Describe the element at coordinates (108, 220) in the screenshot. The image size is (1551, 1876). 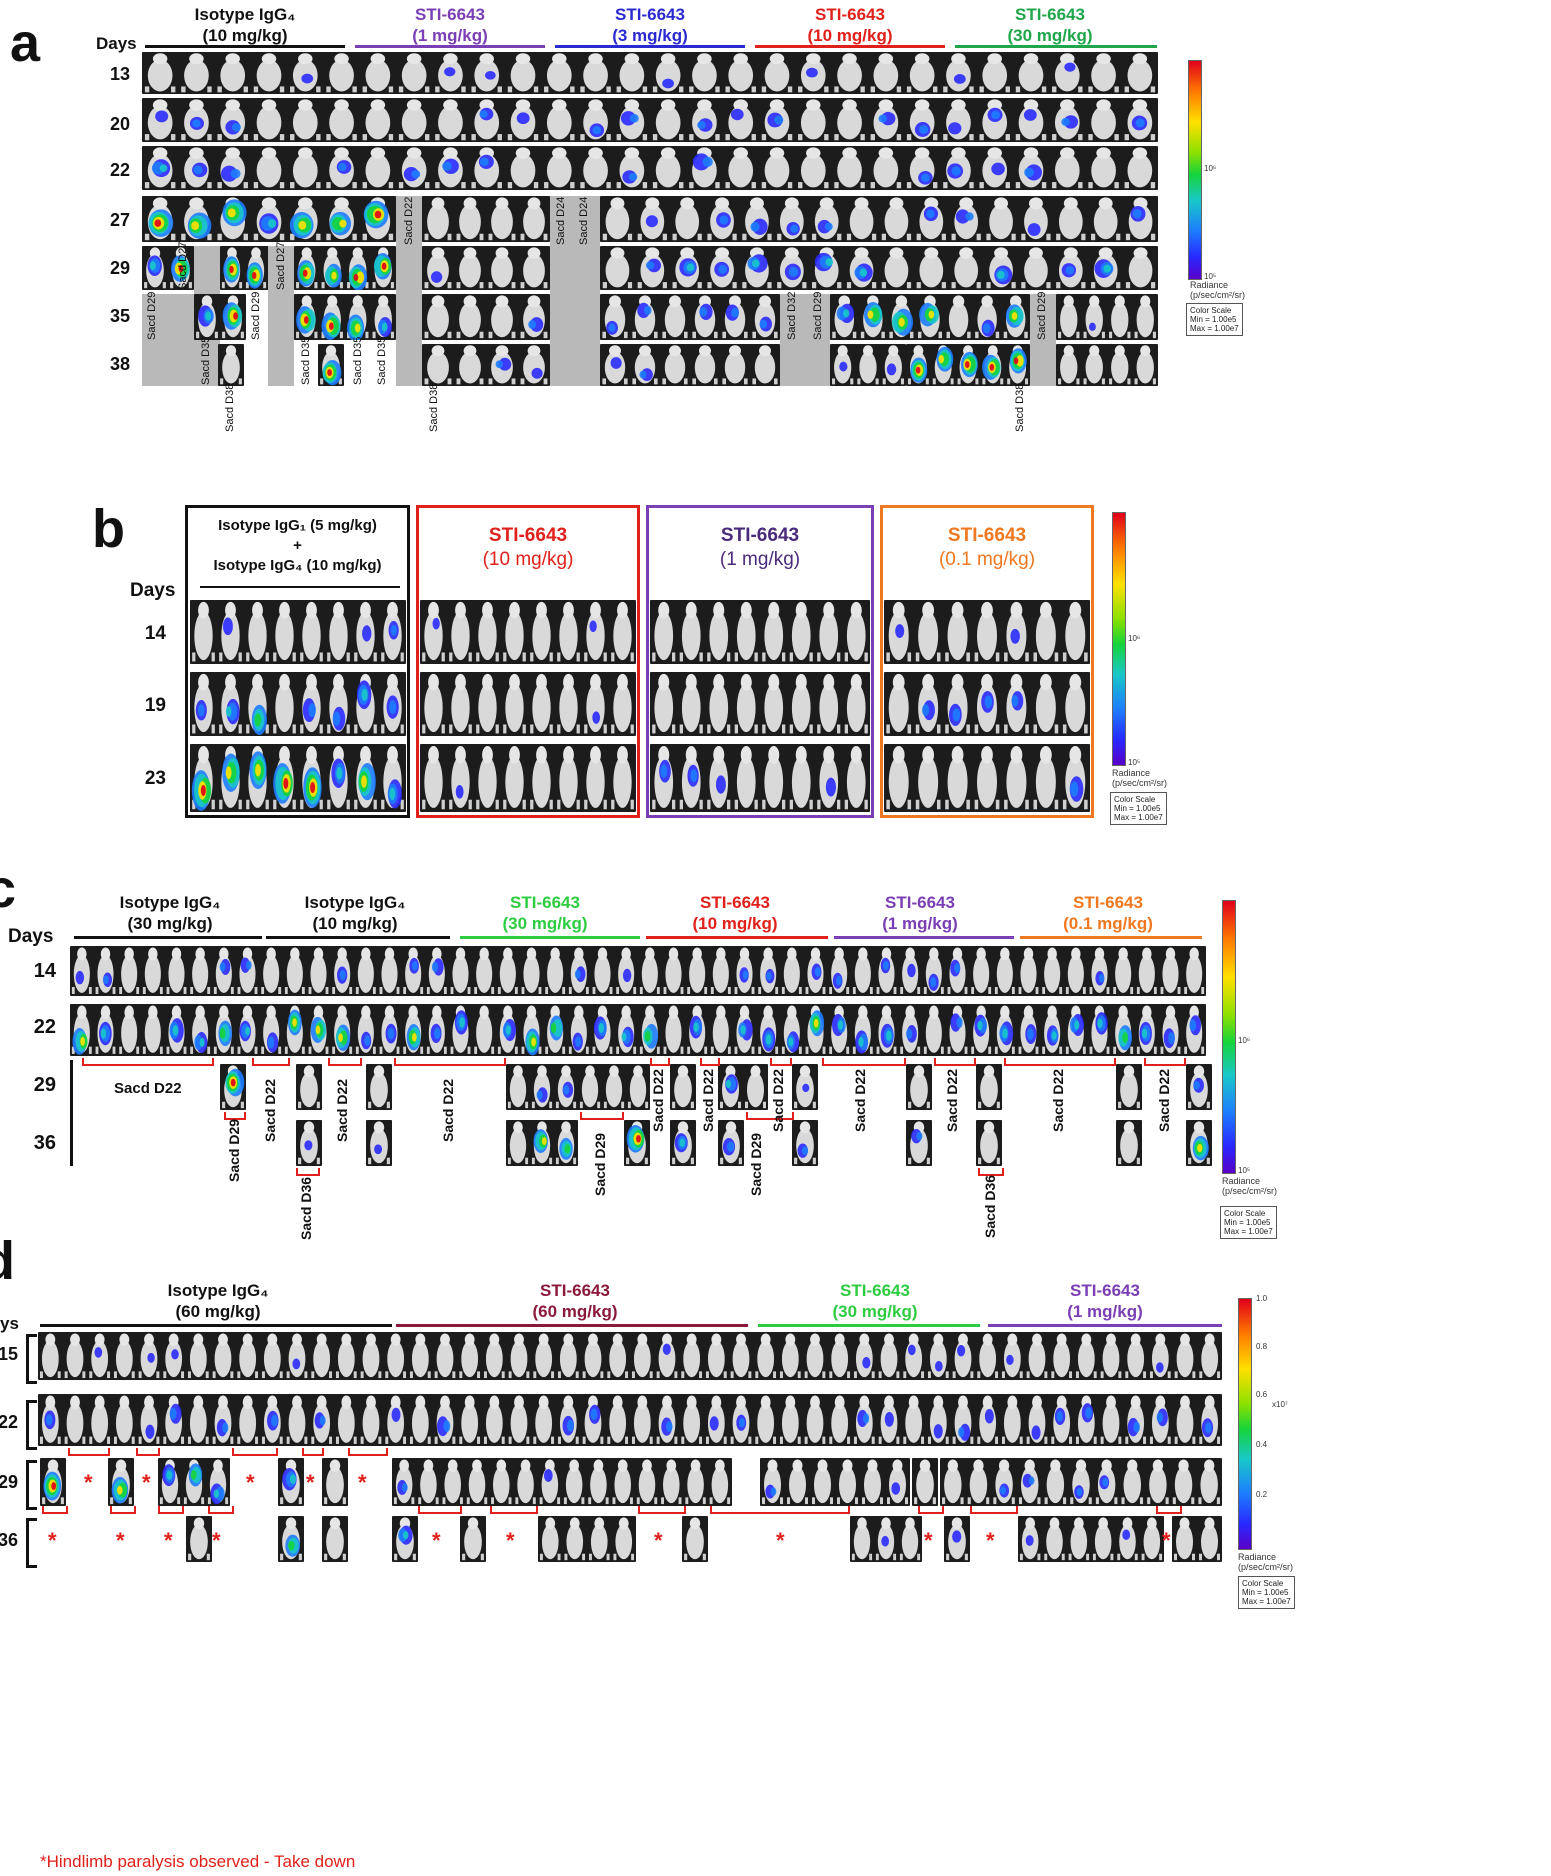
I see `day-label: 27` at that location.